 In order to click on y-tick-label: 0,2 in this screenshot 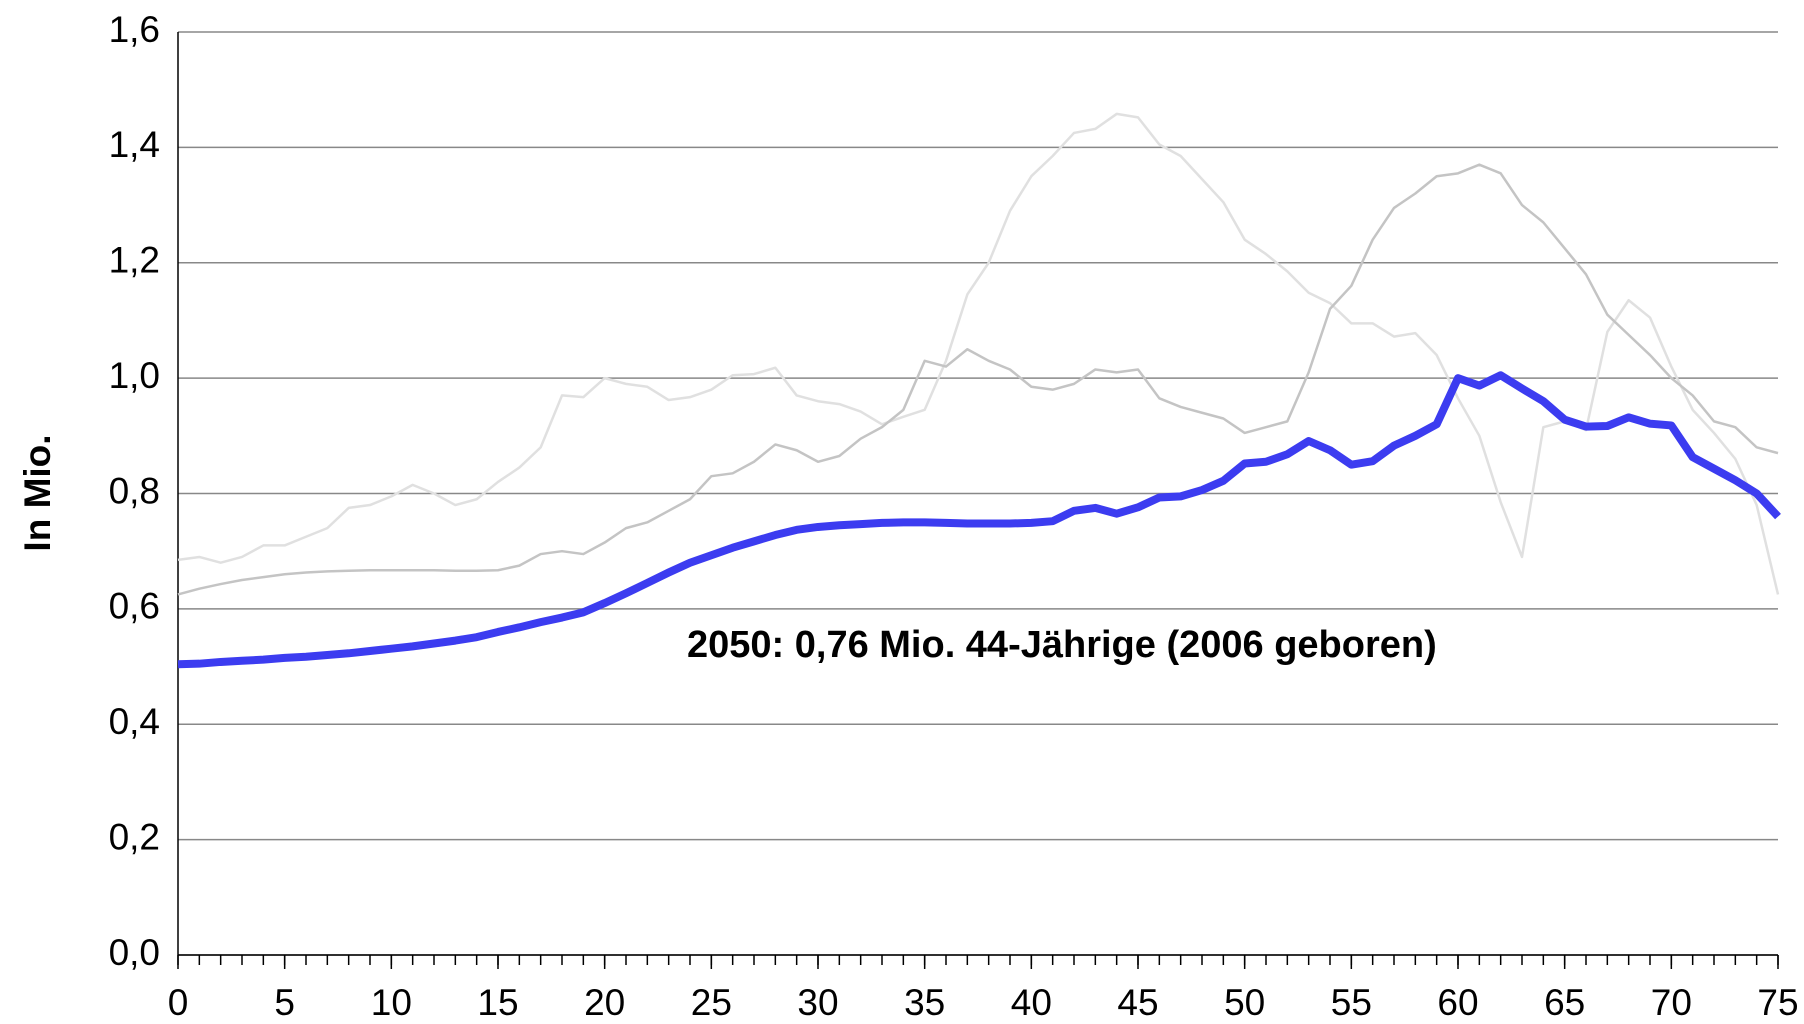, I will do `click(134, 836)`.